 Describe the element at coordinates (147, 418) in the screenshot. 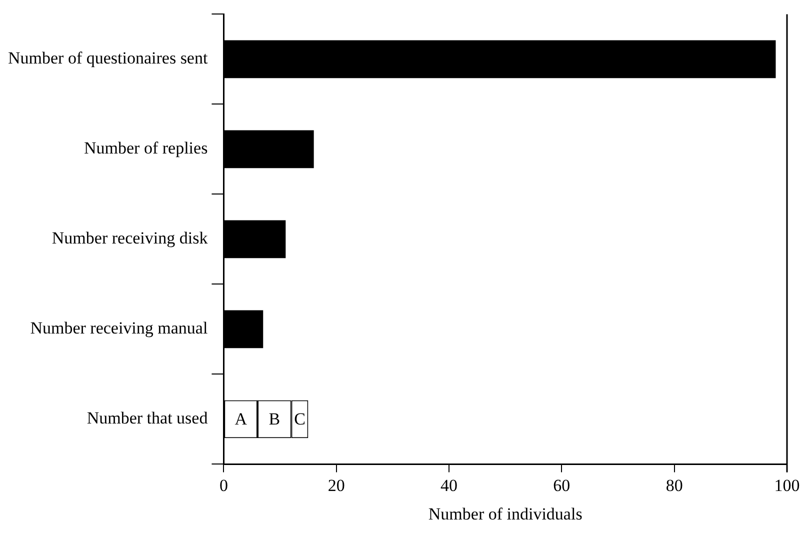

I see `y-tick-label: Number that used` at that location.